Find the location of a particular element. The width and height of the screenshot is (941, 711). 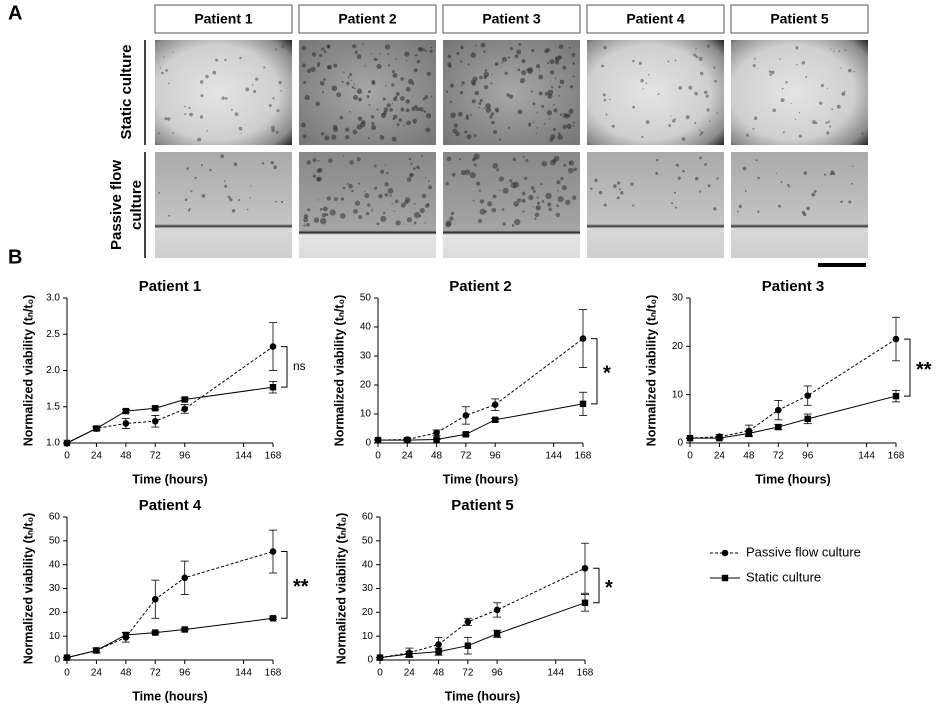

significance-bracket is located at coordinates (596, 585).